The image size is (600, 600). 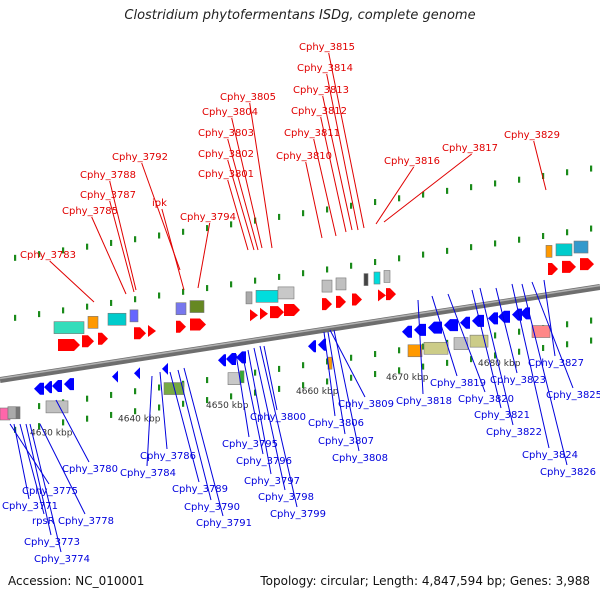 I want to click on gene-label-top: Cphy_3812, so click(x=319, y=111).